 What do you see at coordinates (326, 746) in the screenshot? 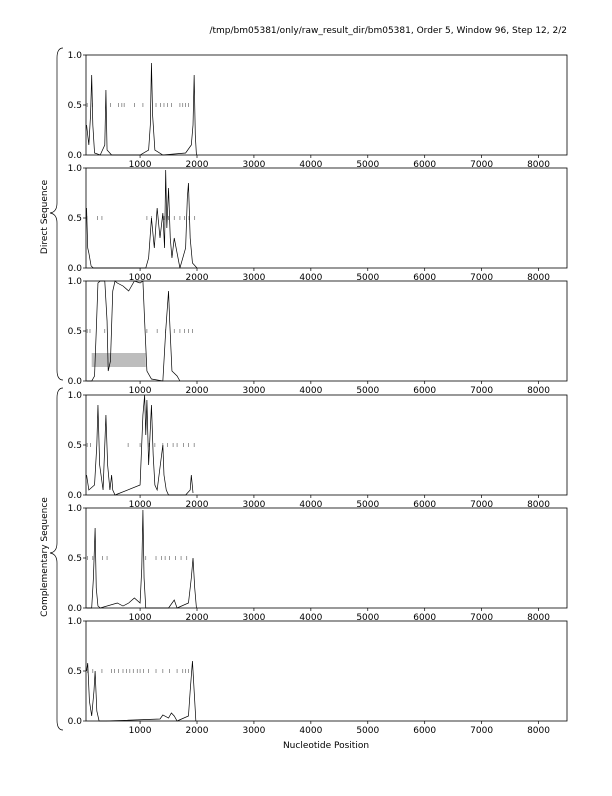
I see `x-axis-label: Nucleotide Position` at bounding box center [326, 746].